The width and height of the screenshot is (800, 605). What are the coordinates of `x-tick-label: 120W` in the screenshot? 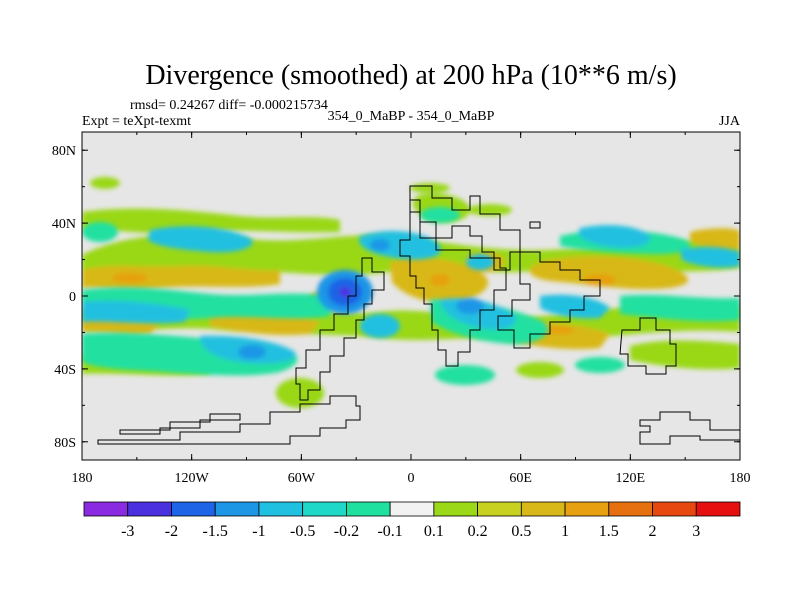 It's located at (192, 478).